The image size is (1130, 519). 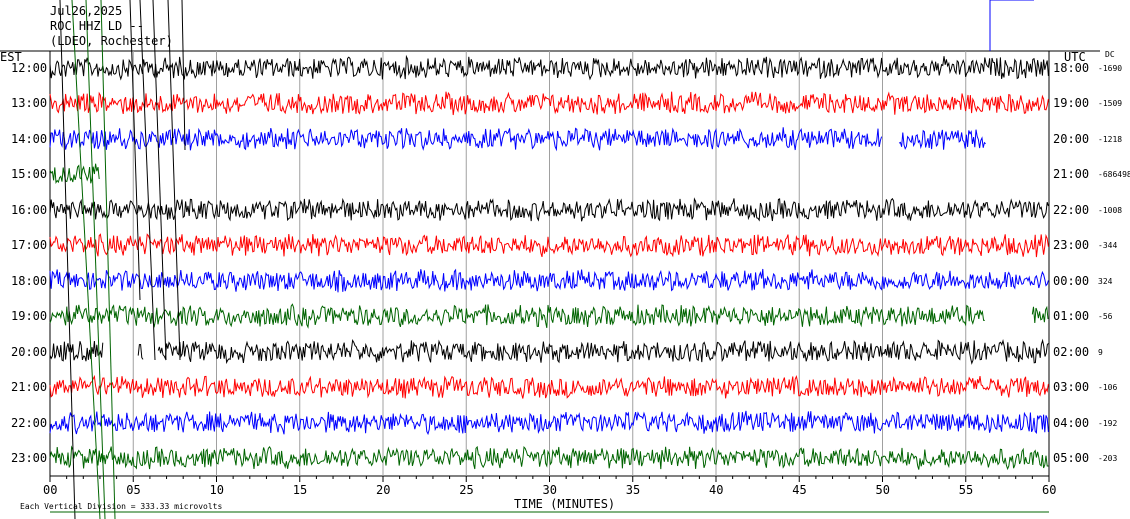 What do you see at coordinates (1108, 458) in the screenshot?
I see `dc-offset-label: -203` at bounding box center [1108, 458].